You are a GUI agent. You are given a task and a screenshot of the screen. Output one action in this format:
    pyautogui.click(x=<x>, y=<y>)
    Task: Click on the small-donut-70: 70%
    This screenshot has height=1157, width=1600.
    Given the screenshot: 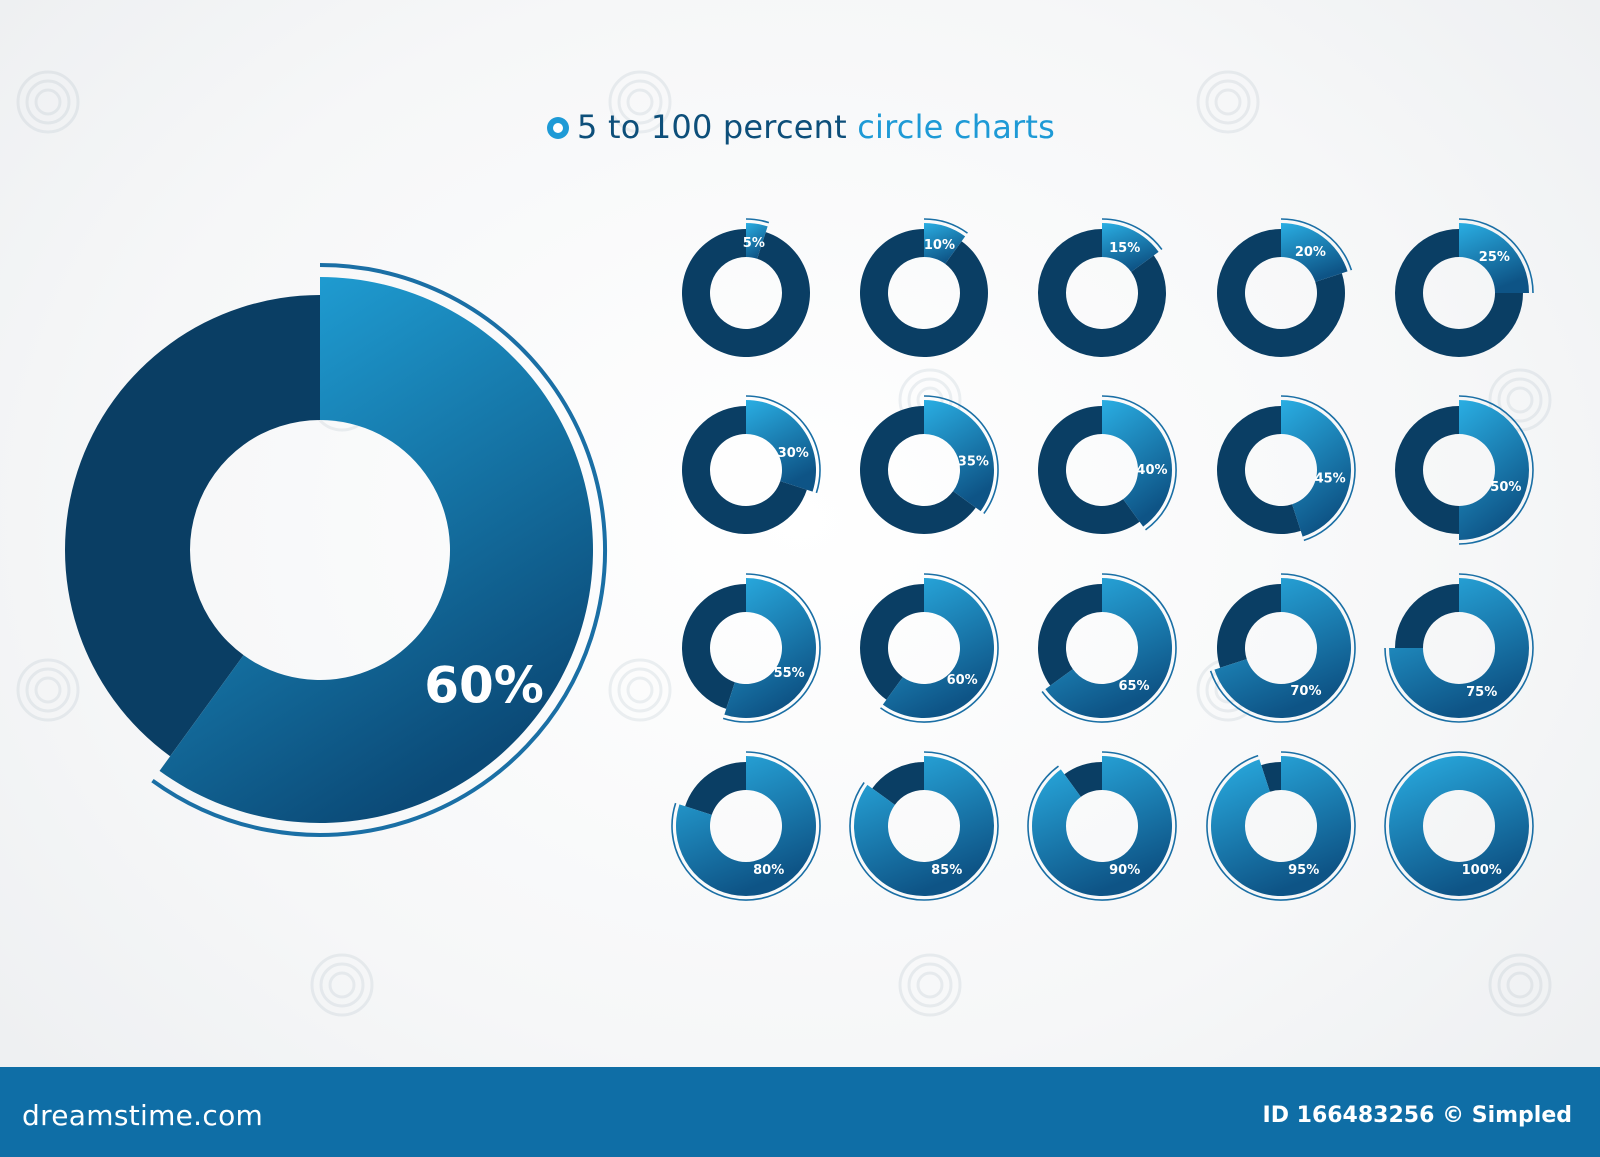 What is the action you would take?
    pyautogui.click(x=1282, y=648)
    